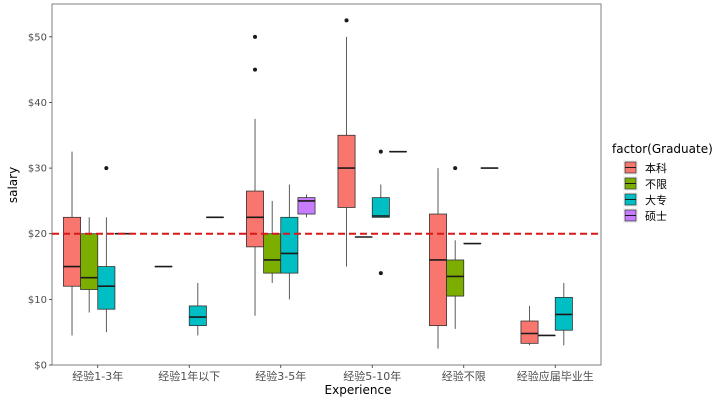  Describe the element at coordinates (280, 376) in the screenshot. I see `x-tick-label: 经验3-5年` at that location.